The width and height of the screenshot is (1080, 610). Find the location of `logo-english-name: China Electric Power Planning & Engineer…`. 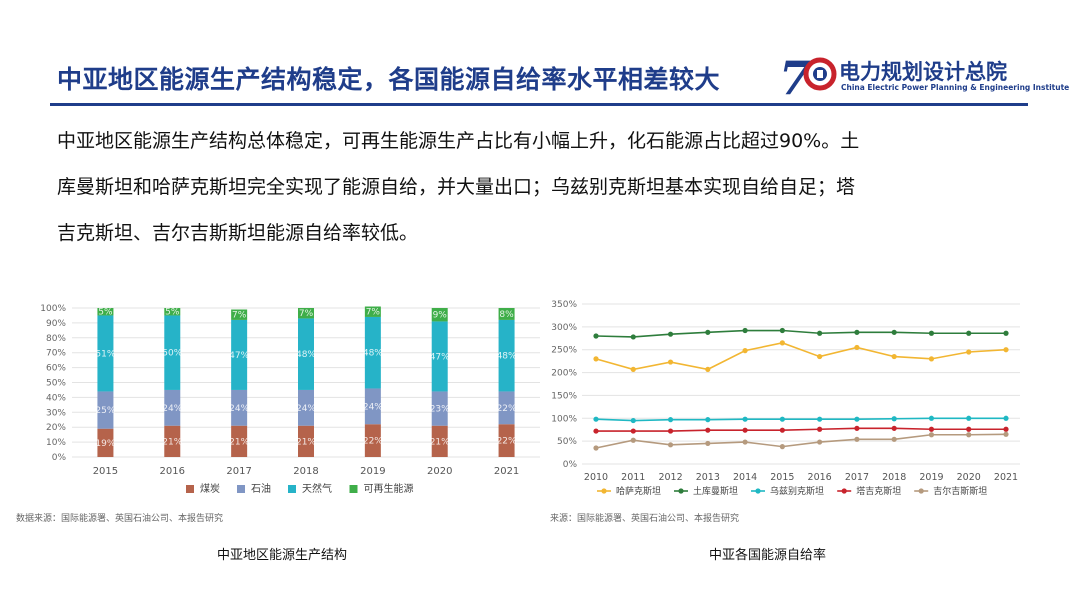

logo-english-name: China Electric Power Planning & Engineer… is located at coordinates (955, 87).